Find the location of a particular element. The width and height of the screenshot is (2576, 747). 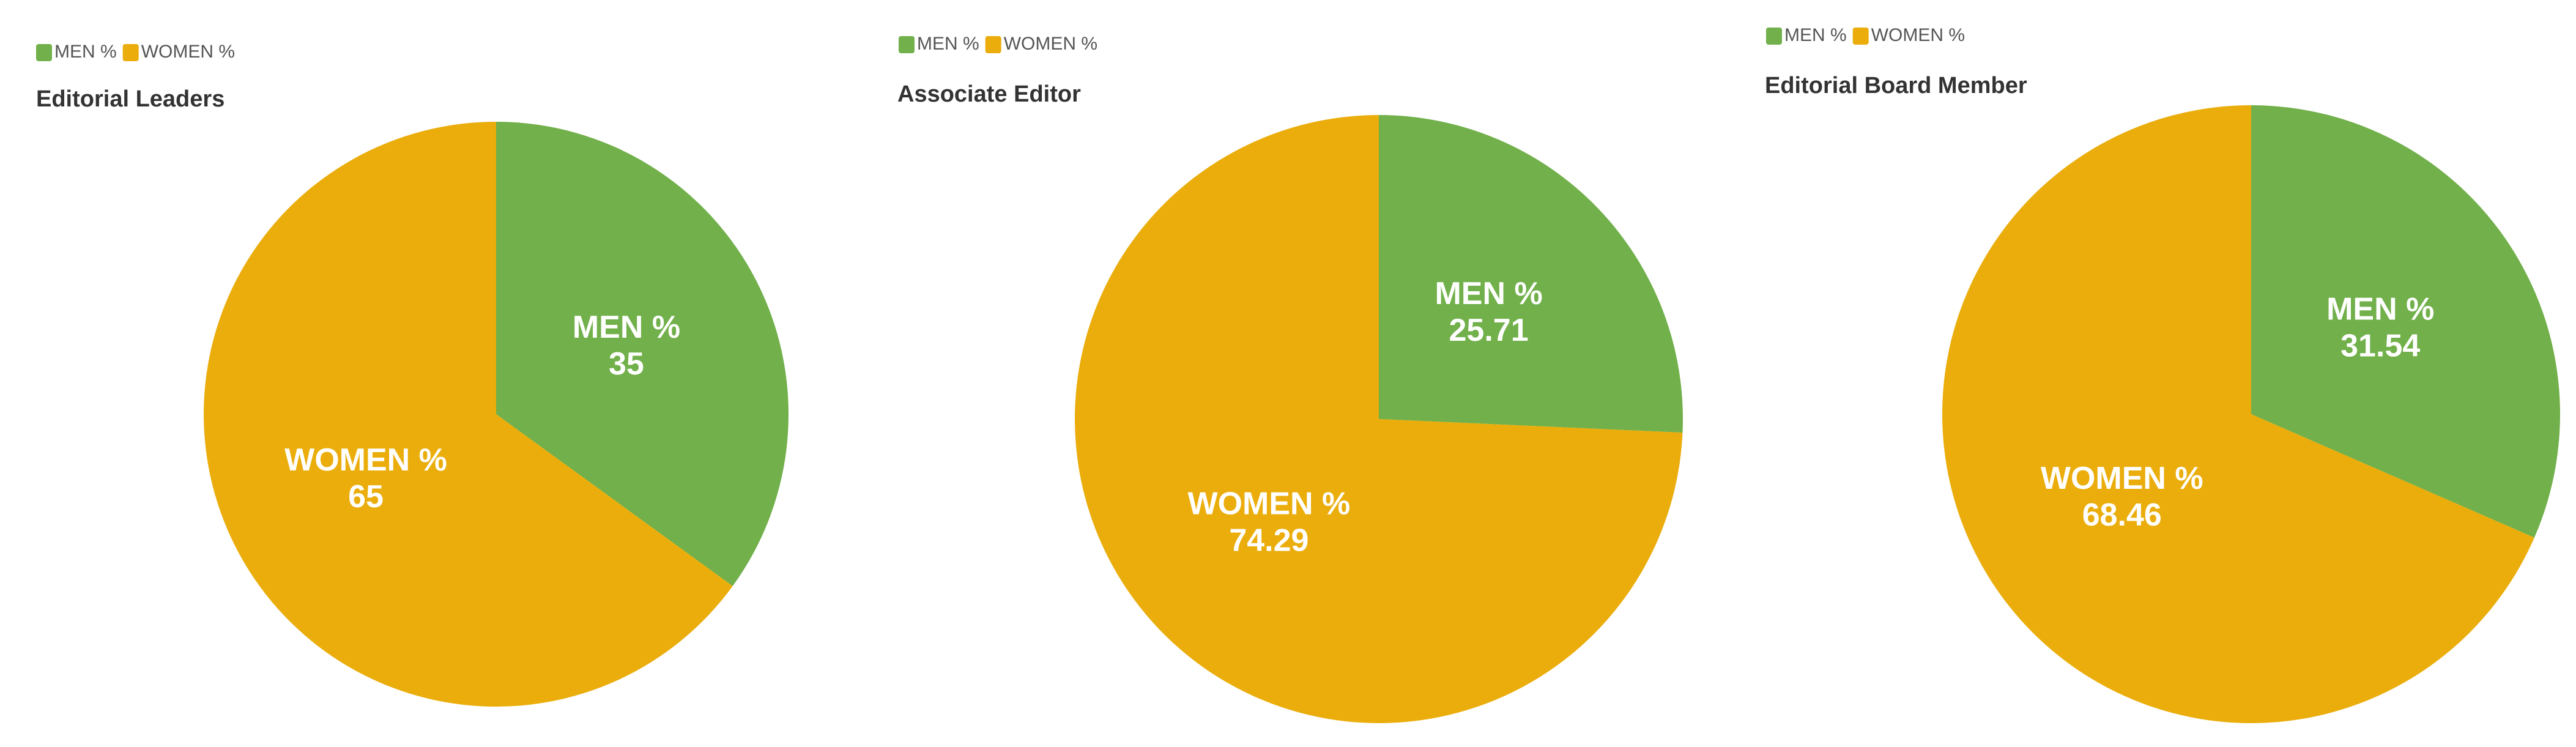

slice-label-value: 35 is located at coordinates (626, 364).